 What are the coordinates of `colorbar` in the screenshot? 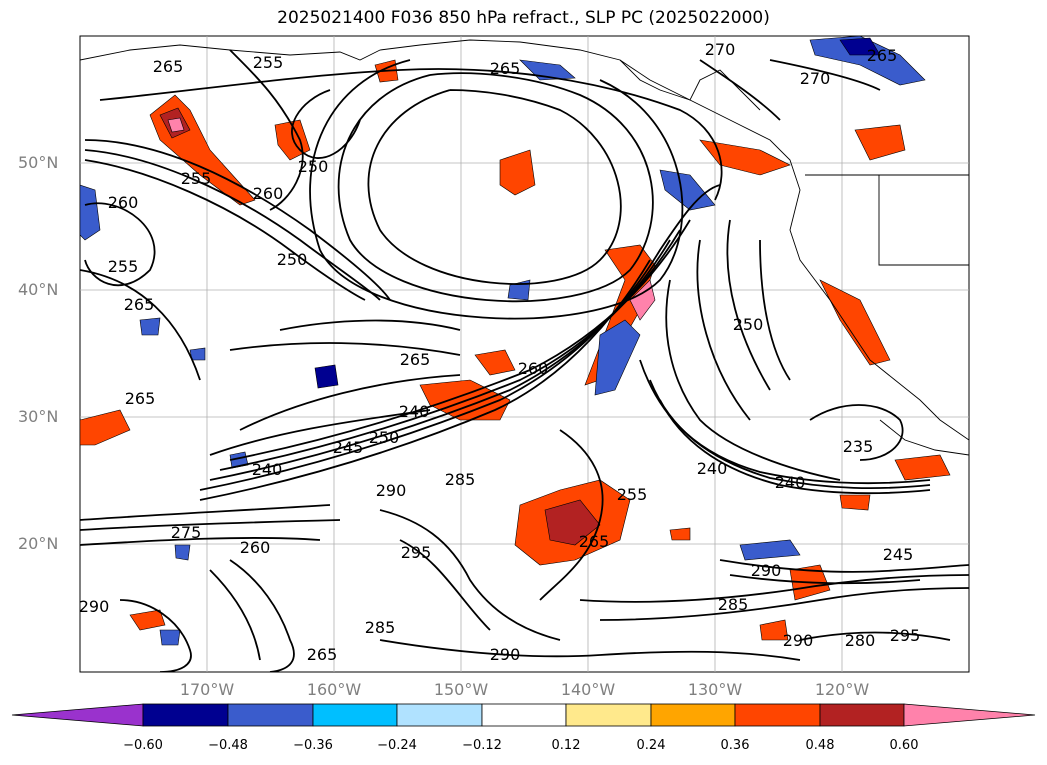 It's located at (523, 715).